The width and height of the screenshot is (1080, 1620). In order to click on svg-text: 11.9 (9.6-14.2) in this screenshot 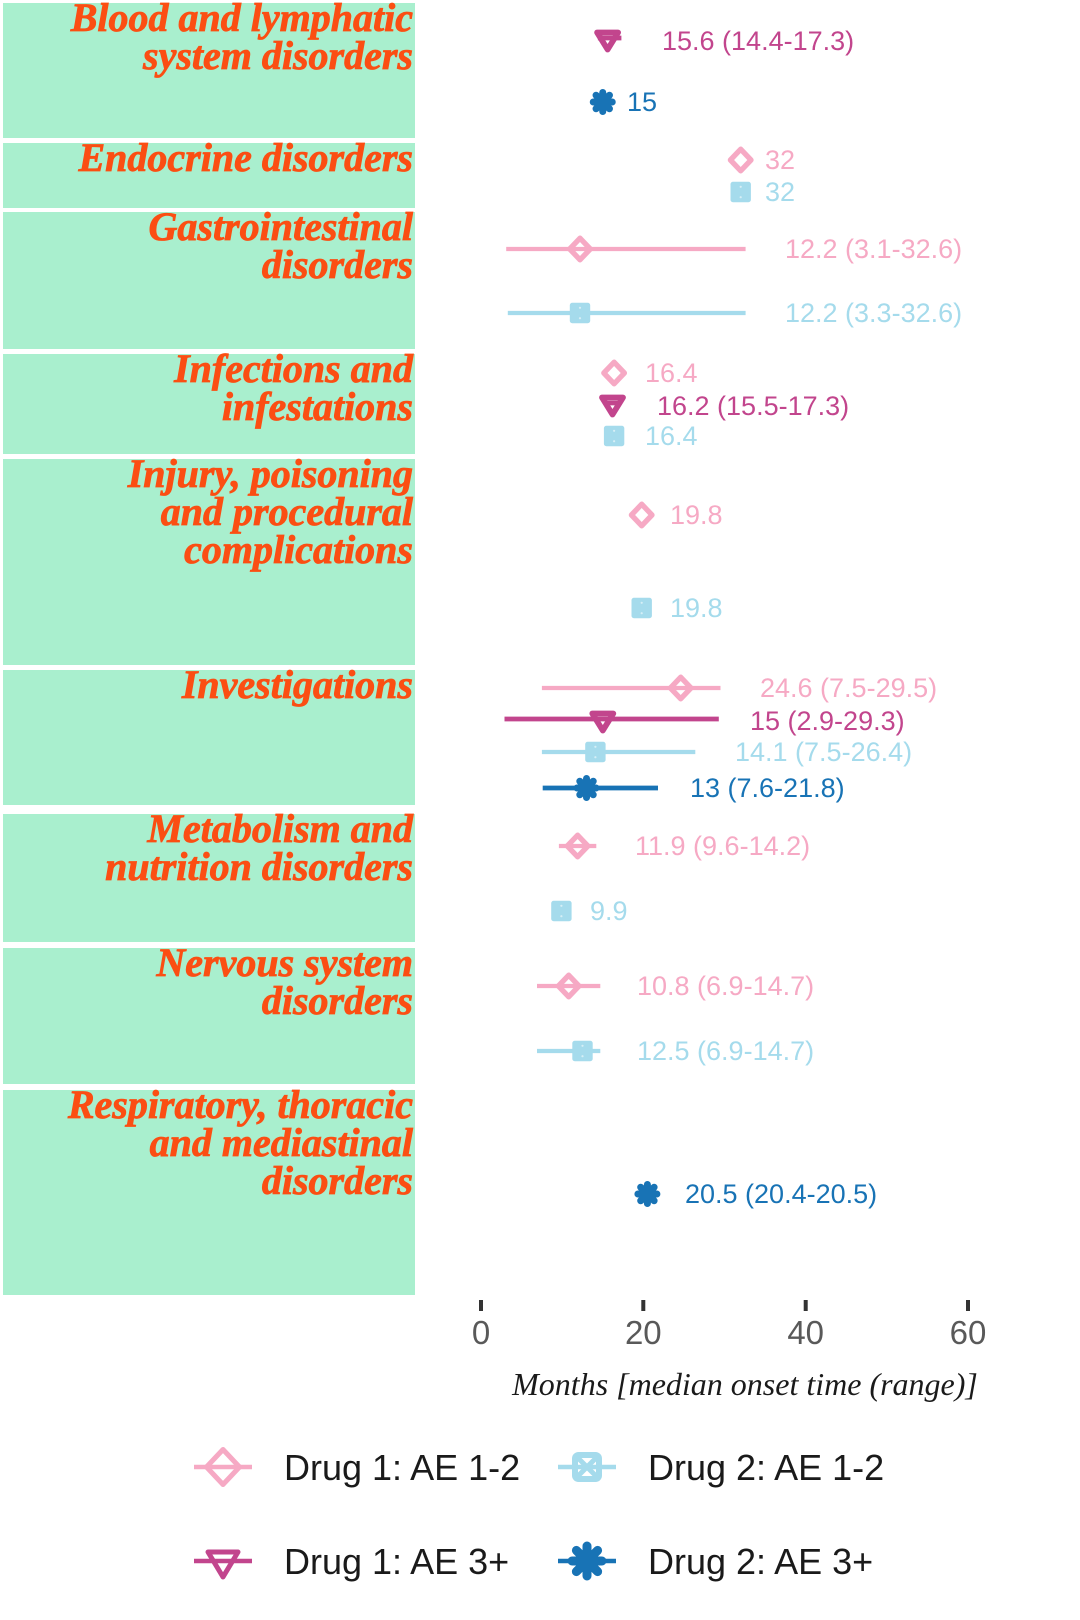, I will do `click(722, 846)`.